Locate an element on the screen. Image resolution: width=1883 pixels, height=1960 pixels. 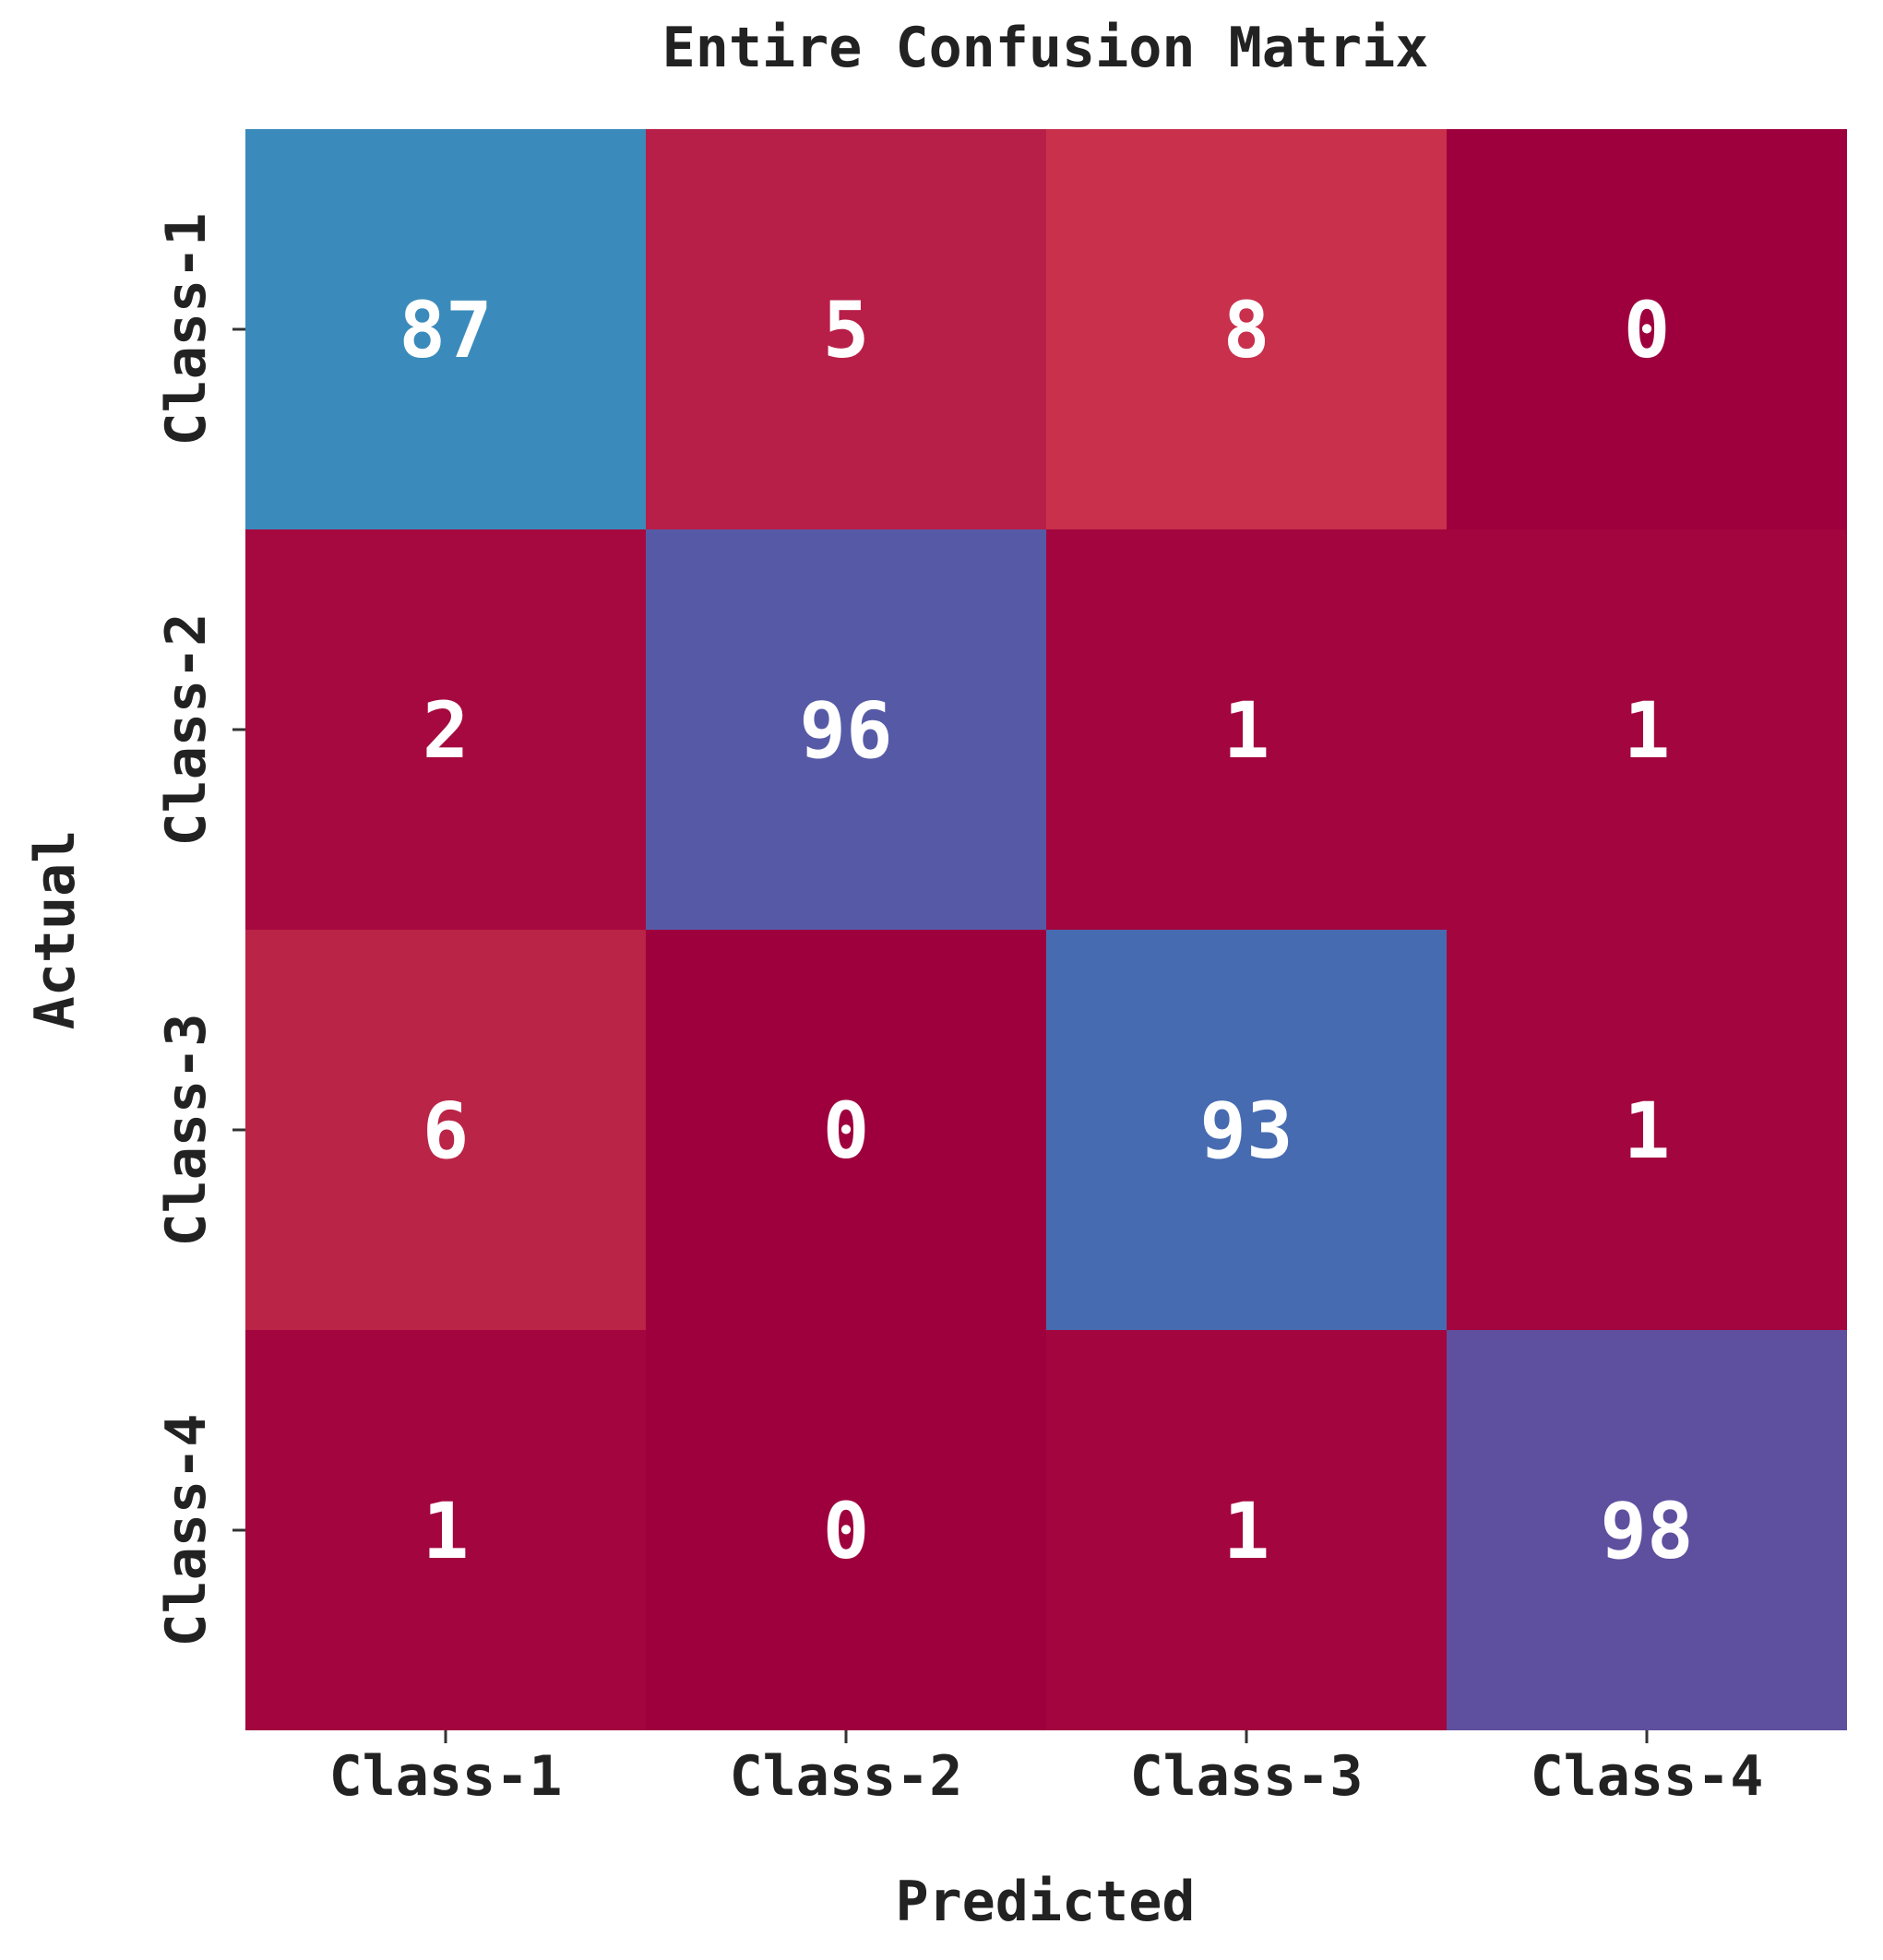
heatmap-cell-r1-c2 is located at coordinates (846, 329).